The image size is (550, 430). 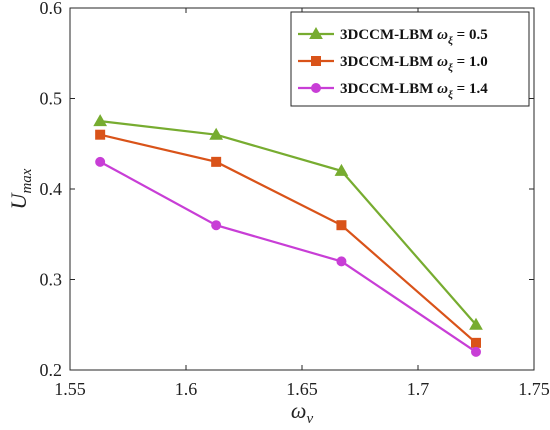 I want to click on y-tick-label: 0.2, so click(x=51, y=370).